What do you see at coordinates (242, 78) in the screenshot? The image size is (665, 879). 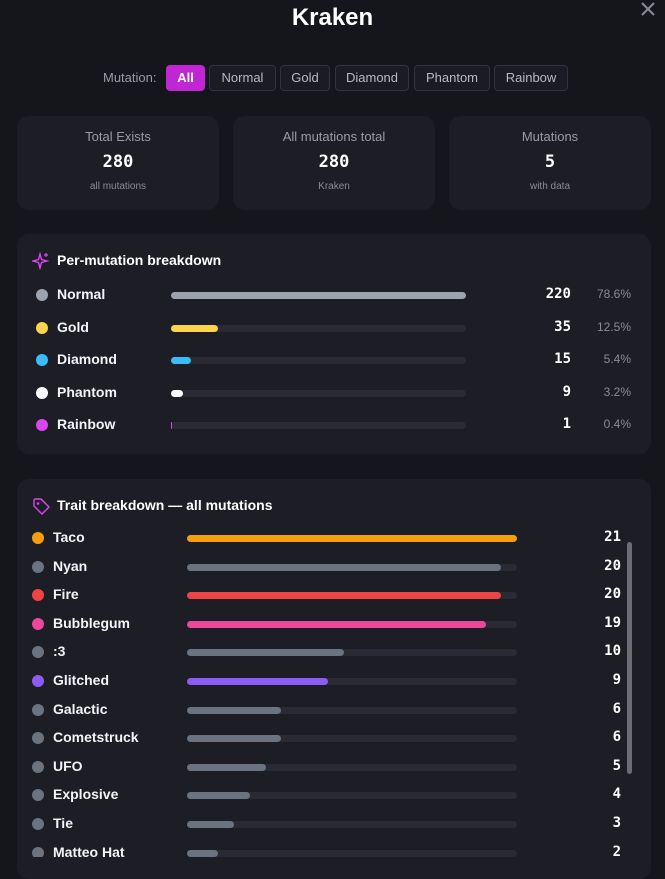 I see `filter-button: Normal` at bounding box center [242, 78].